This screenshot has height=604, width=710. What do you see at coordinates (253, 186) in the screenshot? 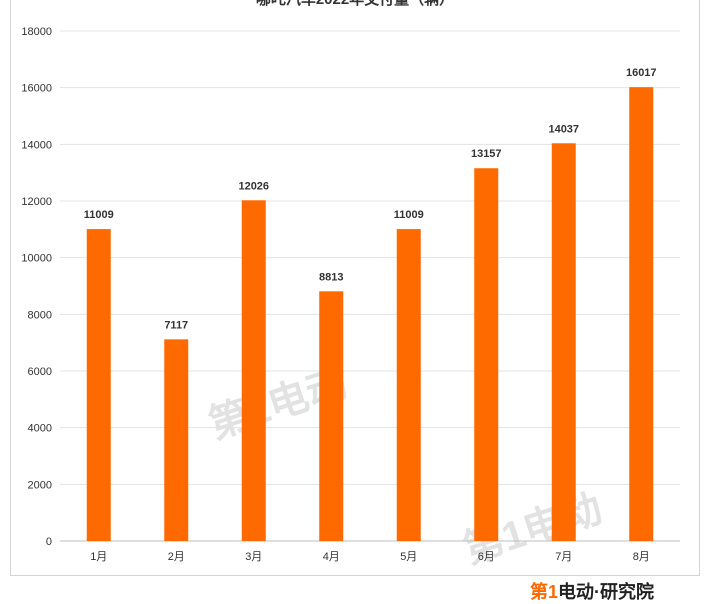
I see `data-label: 12026` at bounding box center [253, 186].